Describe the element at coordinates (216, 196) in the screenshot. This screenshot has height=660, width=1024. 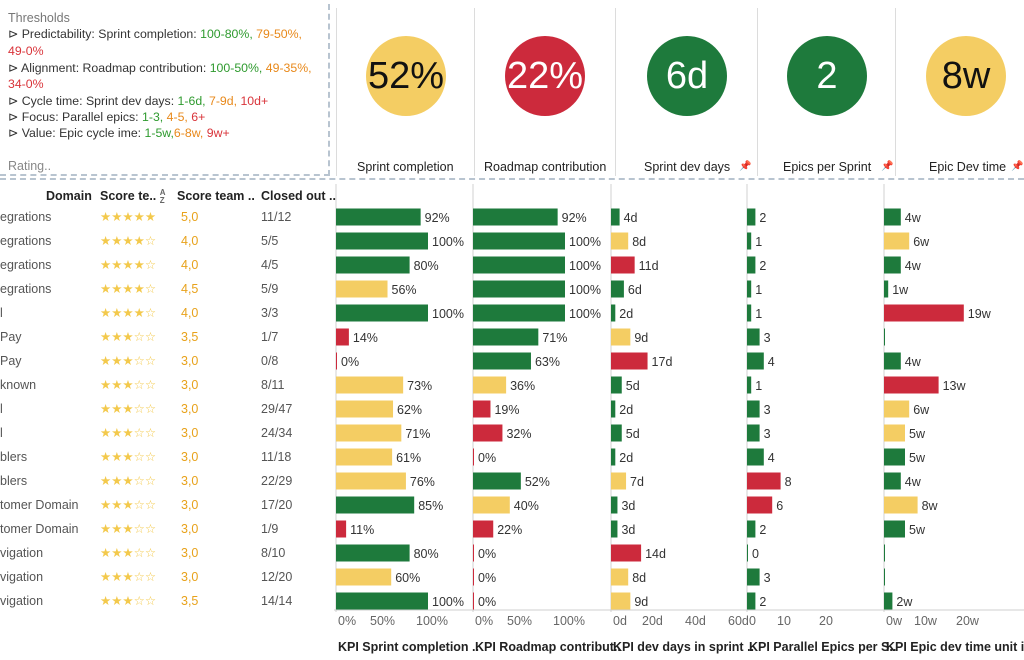
I see `header-score: Score team ..` at that location.